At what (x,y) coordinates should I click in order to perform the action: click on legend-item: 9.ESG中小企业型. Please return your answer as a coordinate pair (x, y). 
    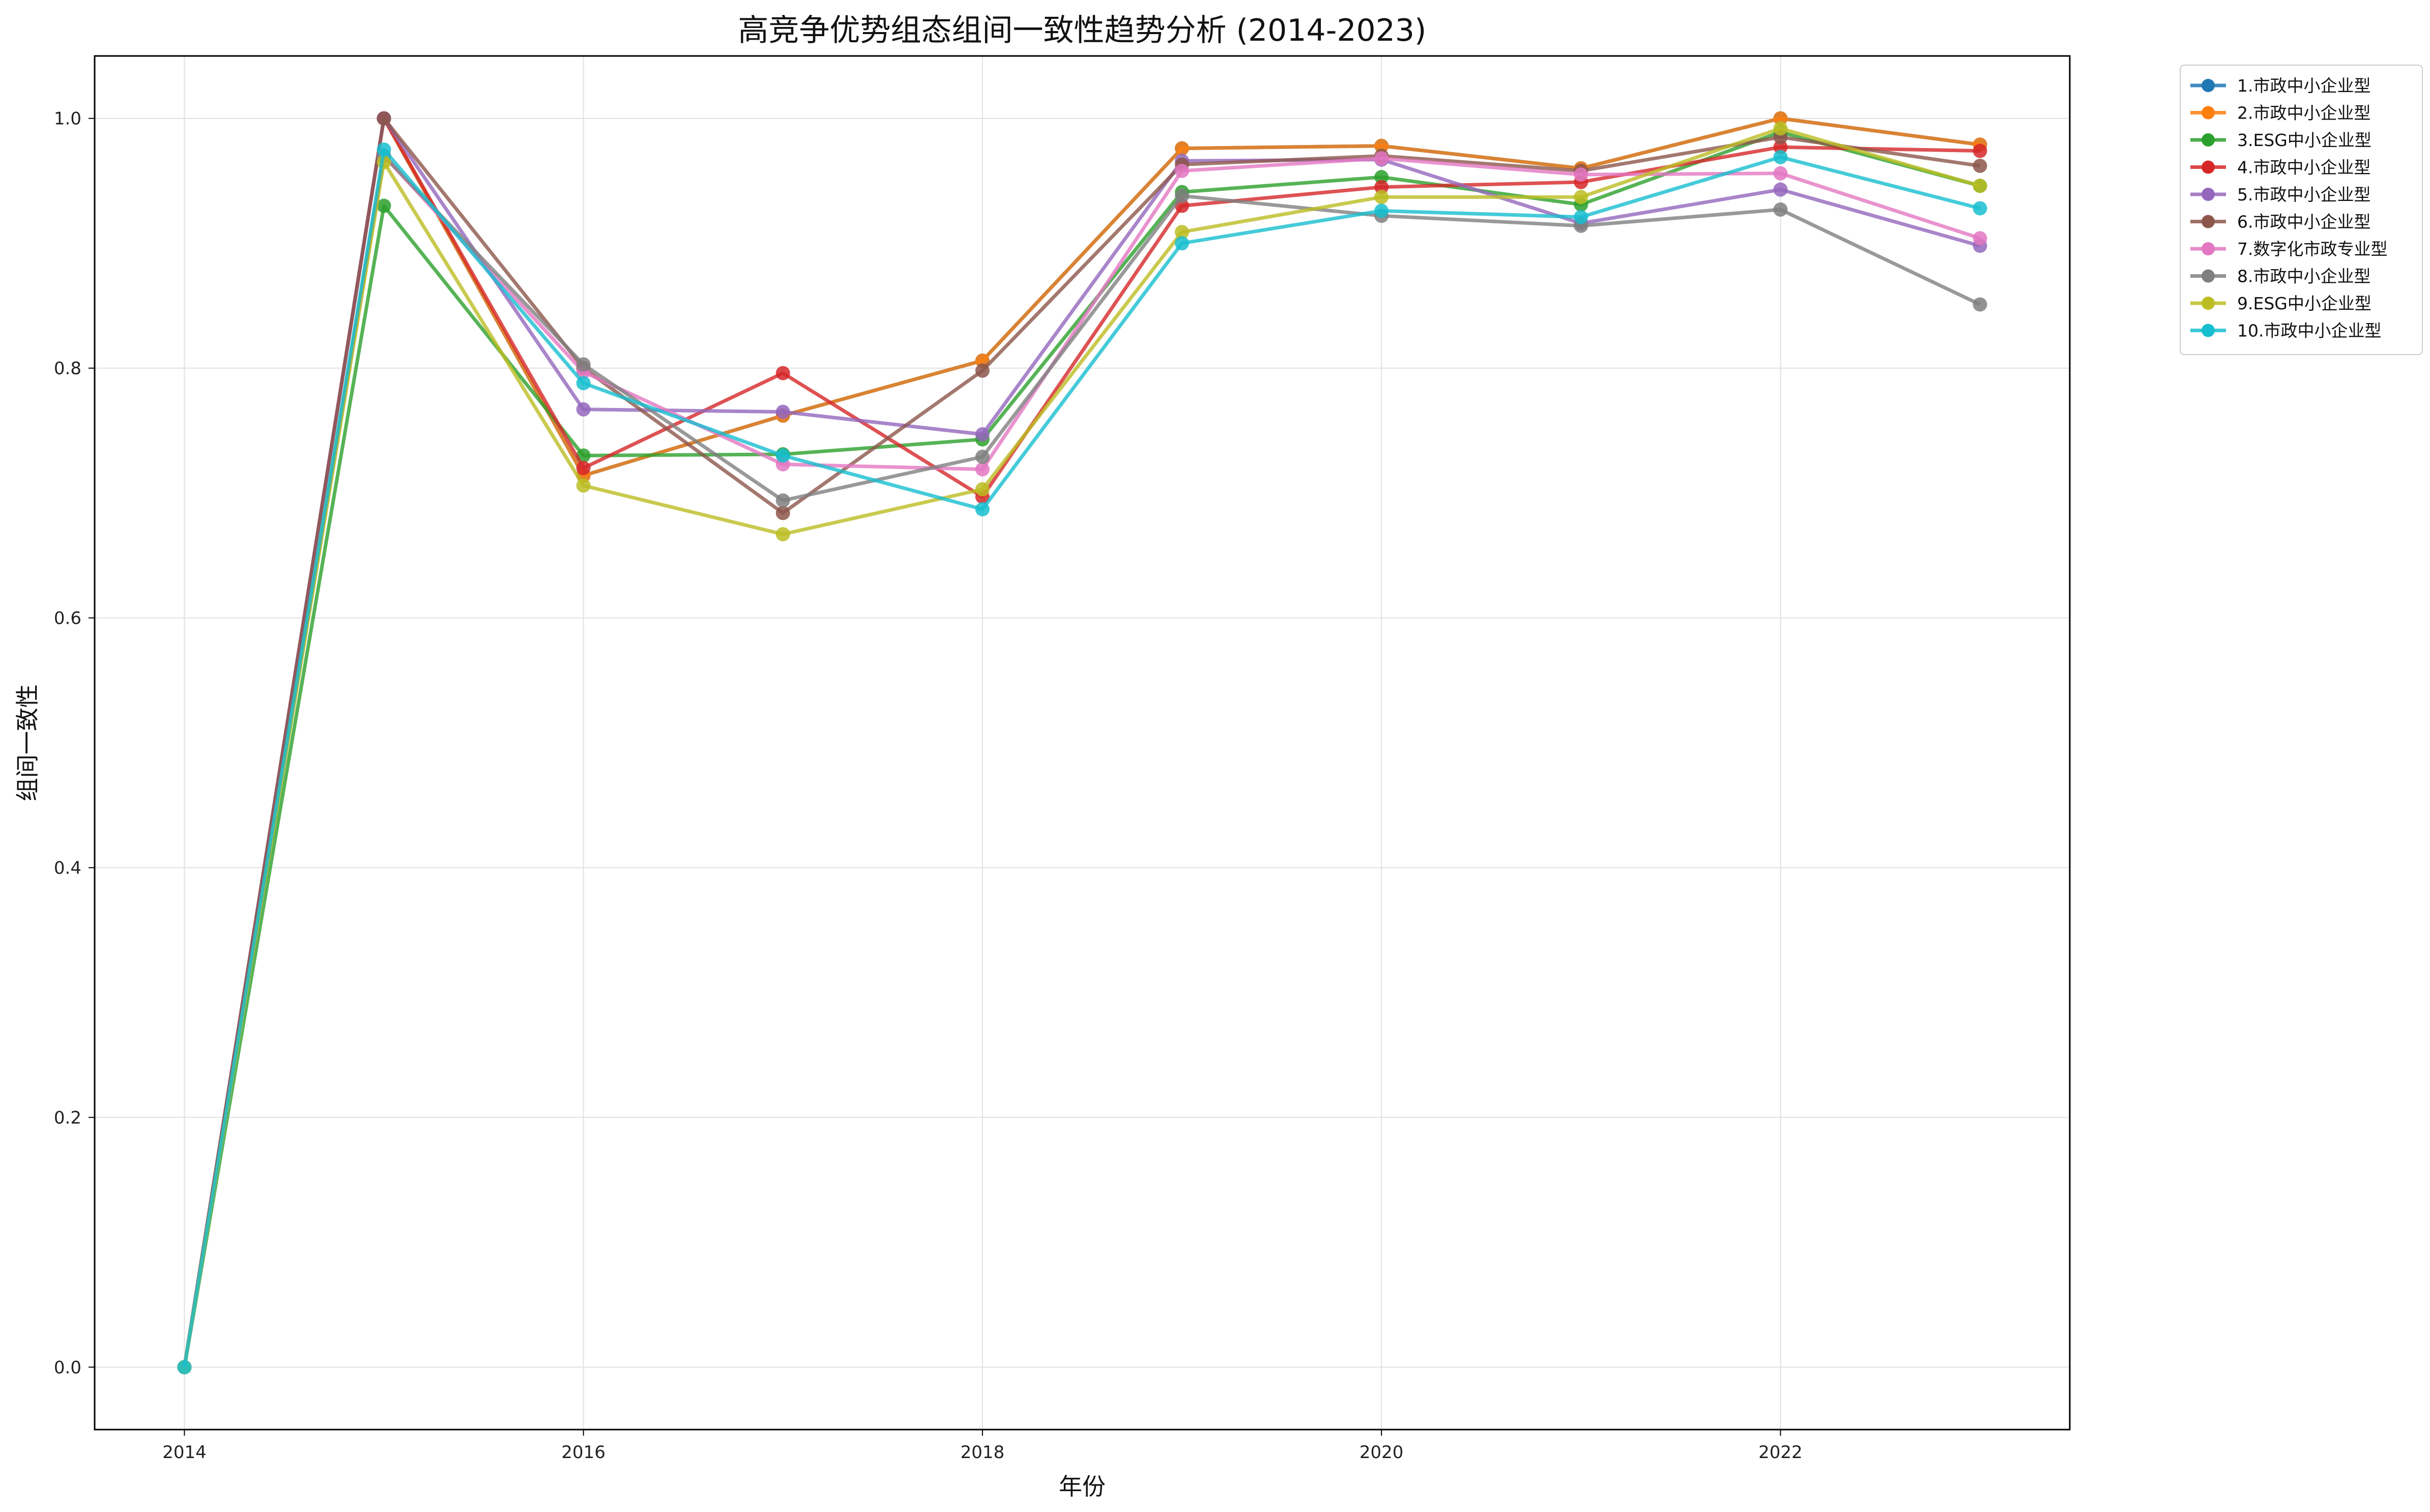
    Looking at the image, I should click on (2280, 303).